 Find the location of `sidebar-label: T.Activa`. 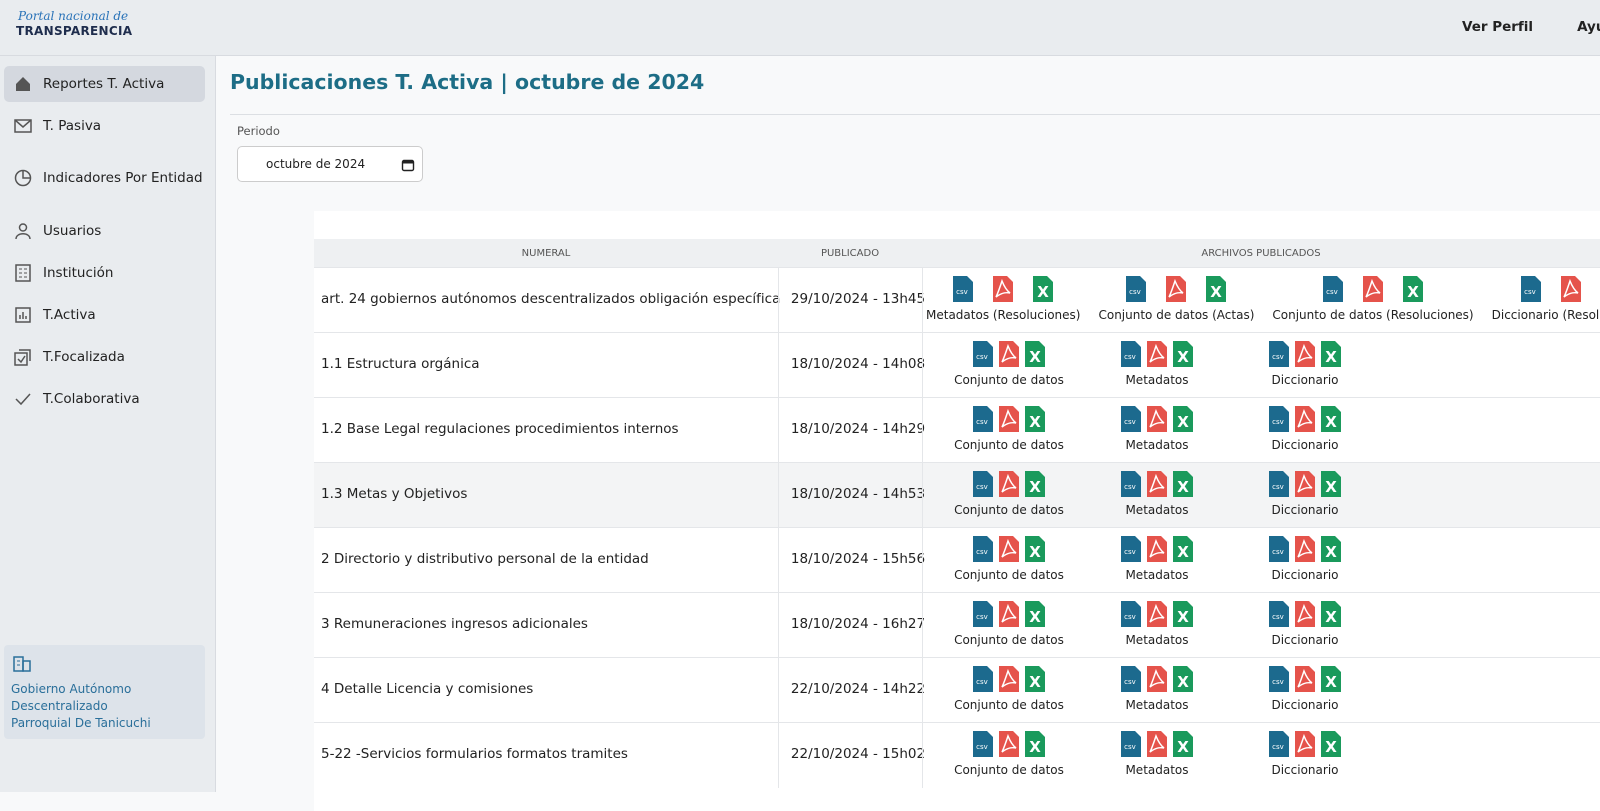

sidebar-label: T.Activa is located at coordinates (69, 315).